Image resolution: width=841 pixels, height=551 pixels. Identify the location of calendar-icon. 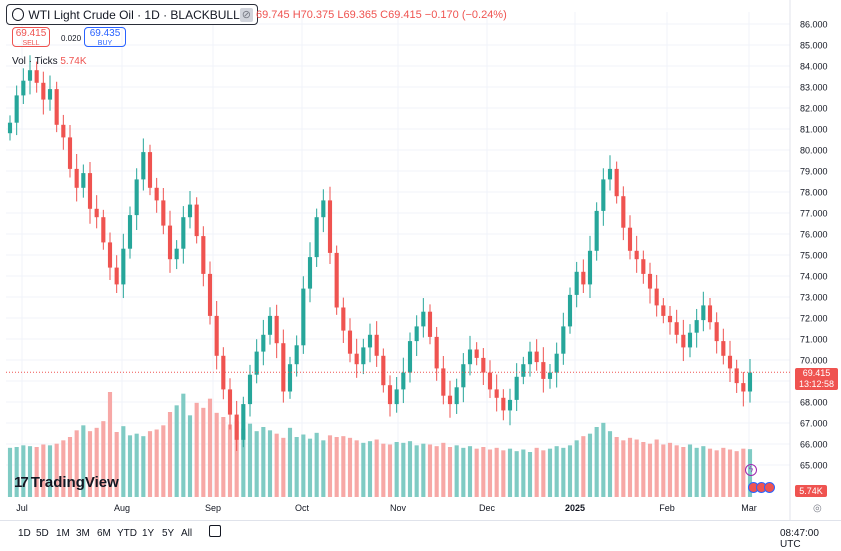
(215, 531).